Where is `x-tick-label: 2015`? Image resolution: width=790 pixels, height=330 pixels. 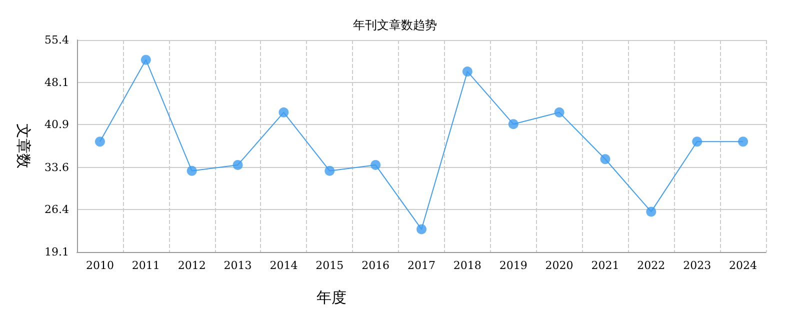
x-tick-label: 2015 is located at coordinates (330, 265).